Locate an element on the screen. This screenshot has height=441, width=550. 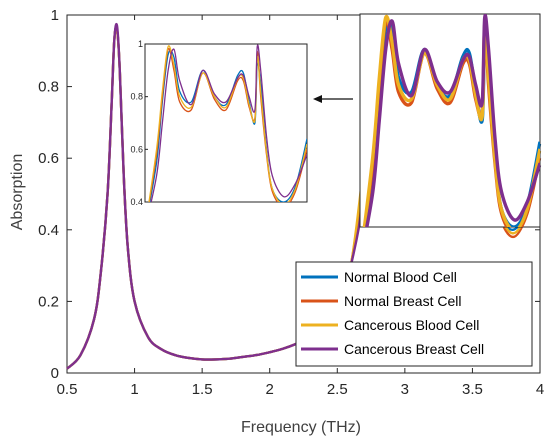
x-tick-label: 1.5 is located at coordinates (202, 389).